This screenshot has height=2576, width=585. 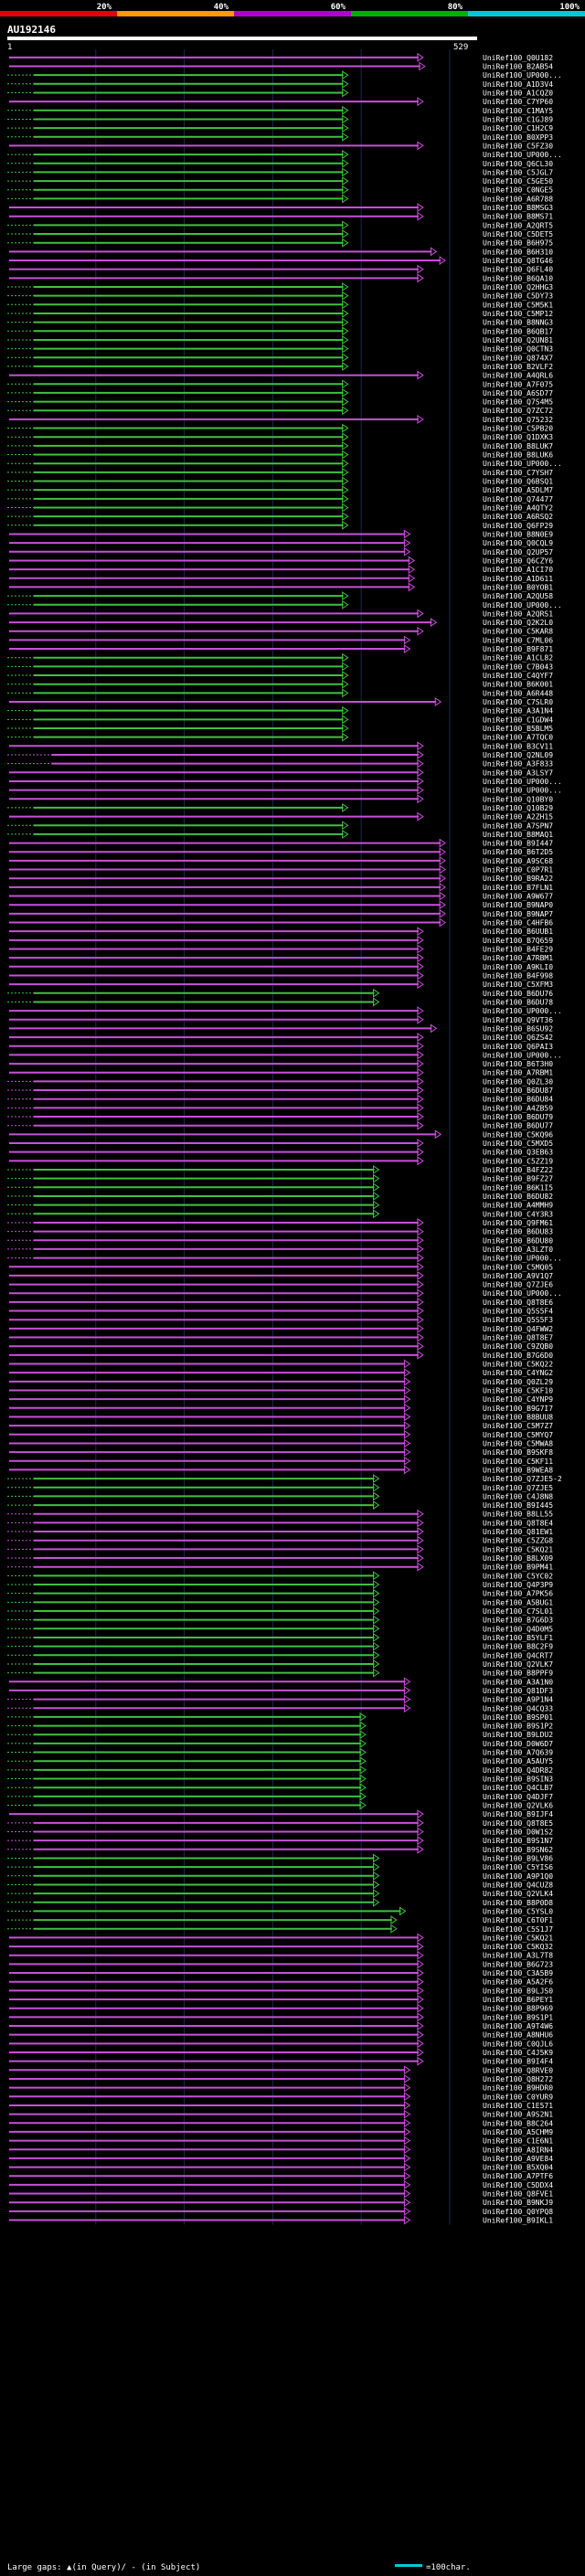 What do you see at coordinates (281, 1937) in the screenshot?
I see `hit-row: UniRef100_C5KQ21` at bounding box center [281, 1937].